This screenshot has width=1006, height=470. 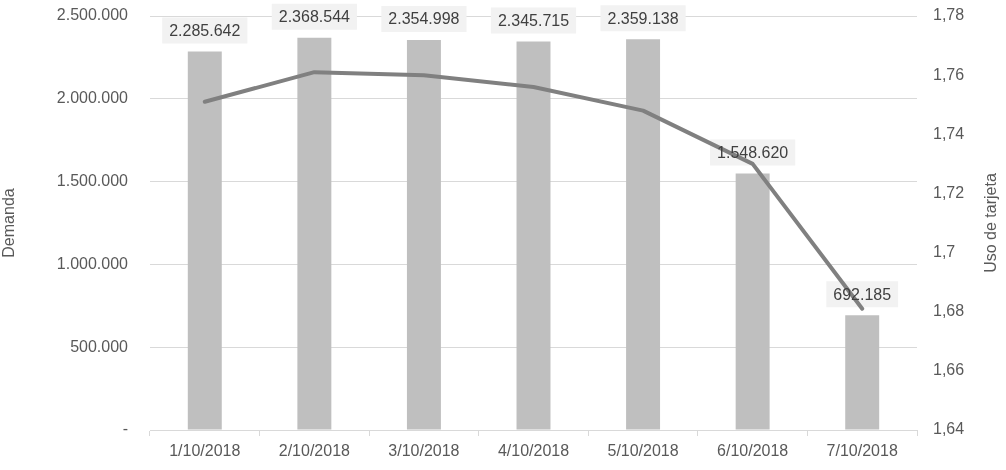 I want to click on y-tick-label: 1.500.000, so click(x=92, y=181).